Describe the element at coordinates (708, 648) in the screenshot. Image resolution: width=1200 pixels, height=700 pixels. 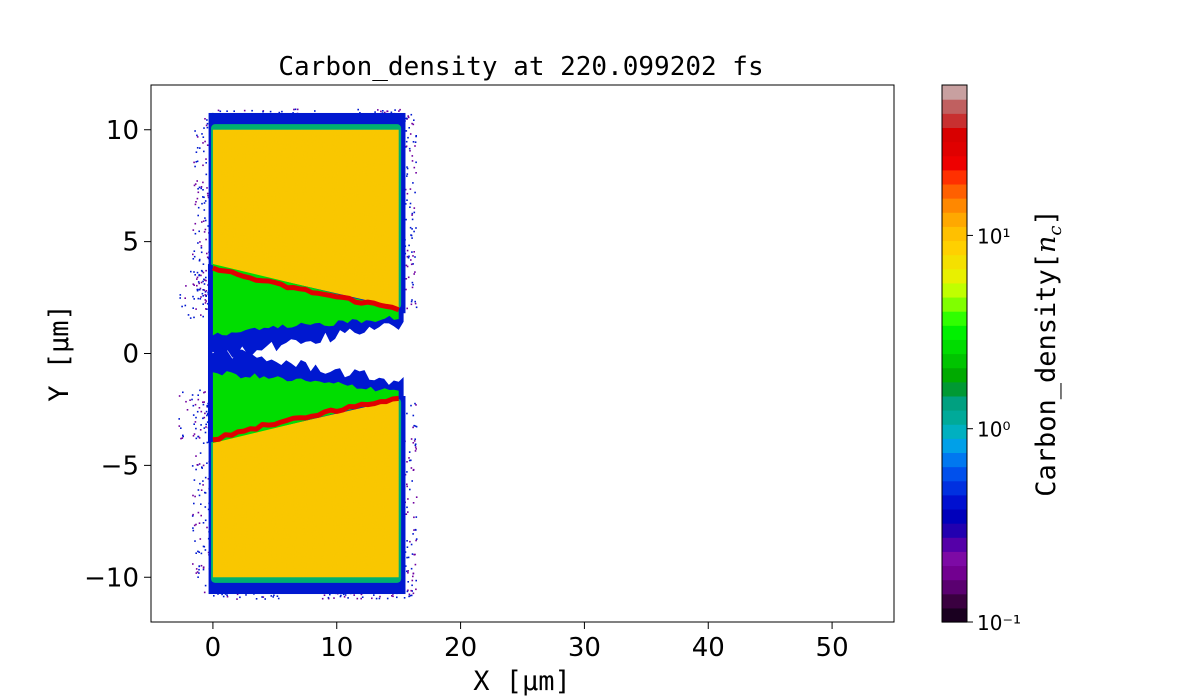
I see `x-tick-label: 40` at that location.